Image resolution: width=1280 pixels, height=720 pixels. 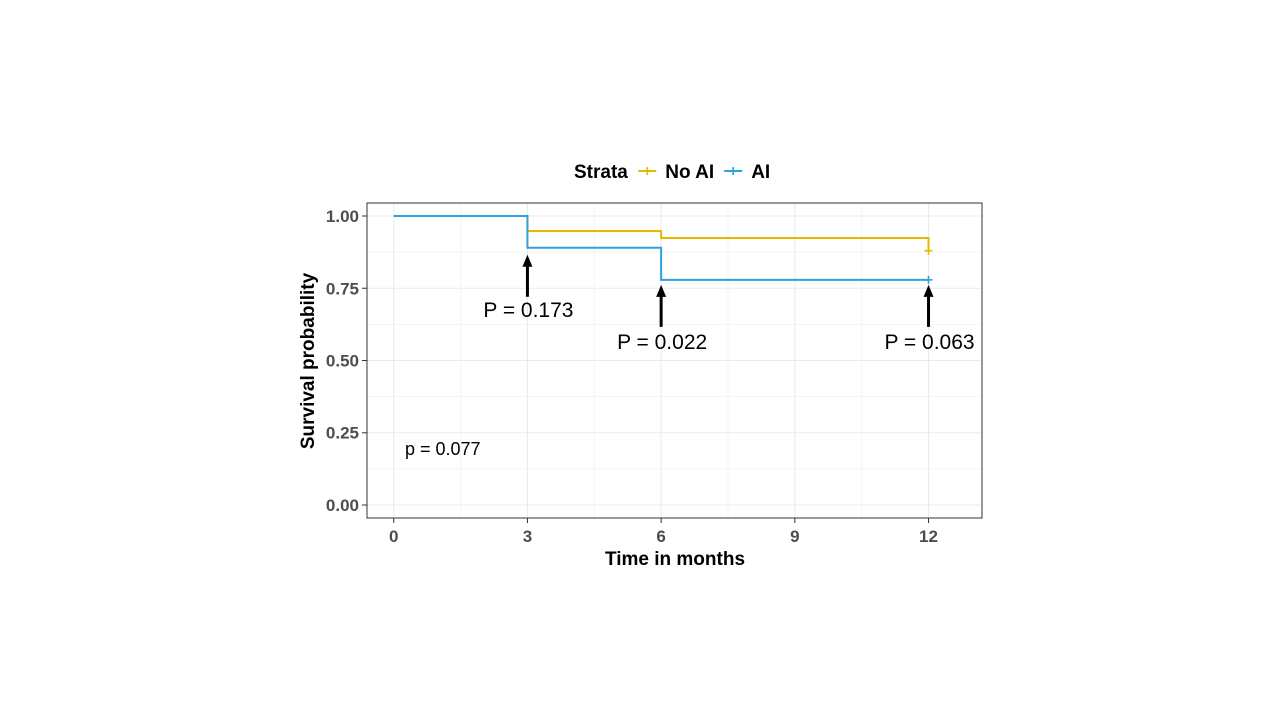 What do you see at coordinates (342, 433) in the screenshot?
I see `y-tick-label: 0.25` at bounding box center [342, 433].